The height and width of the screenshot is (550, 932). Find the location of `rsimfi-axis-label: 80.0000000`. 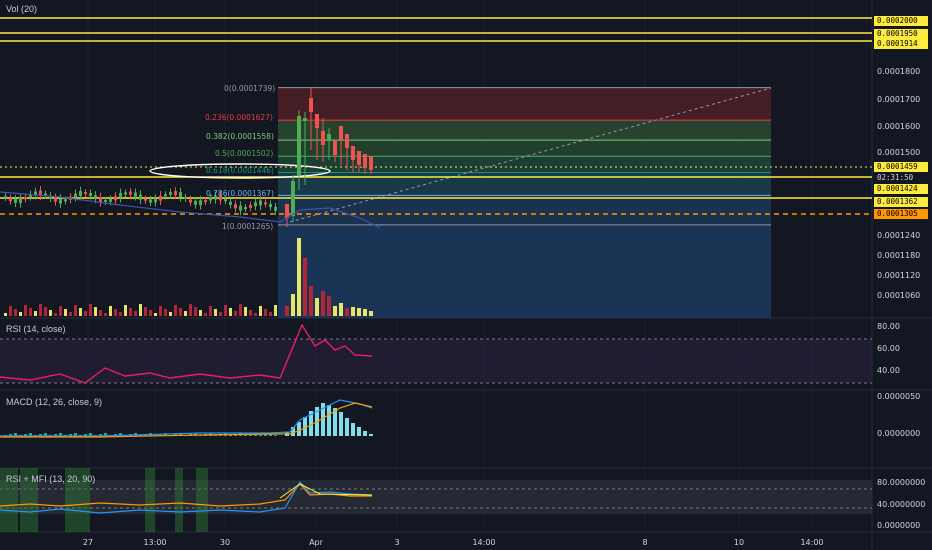

rsimfi-axis-label: 80.0000000 is located at coordinates (901, 482).